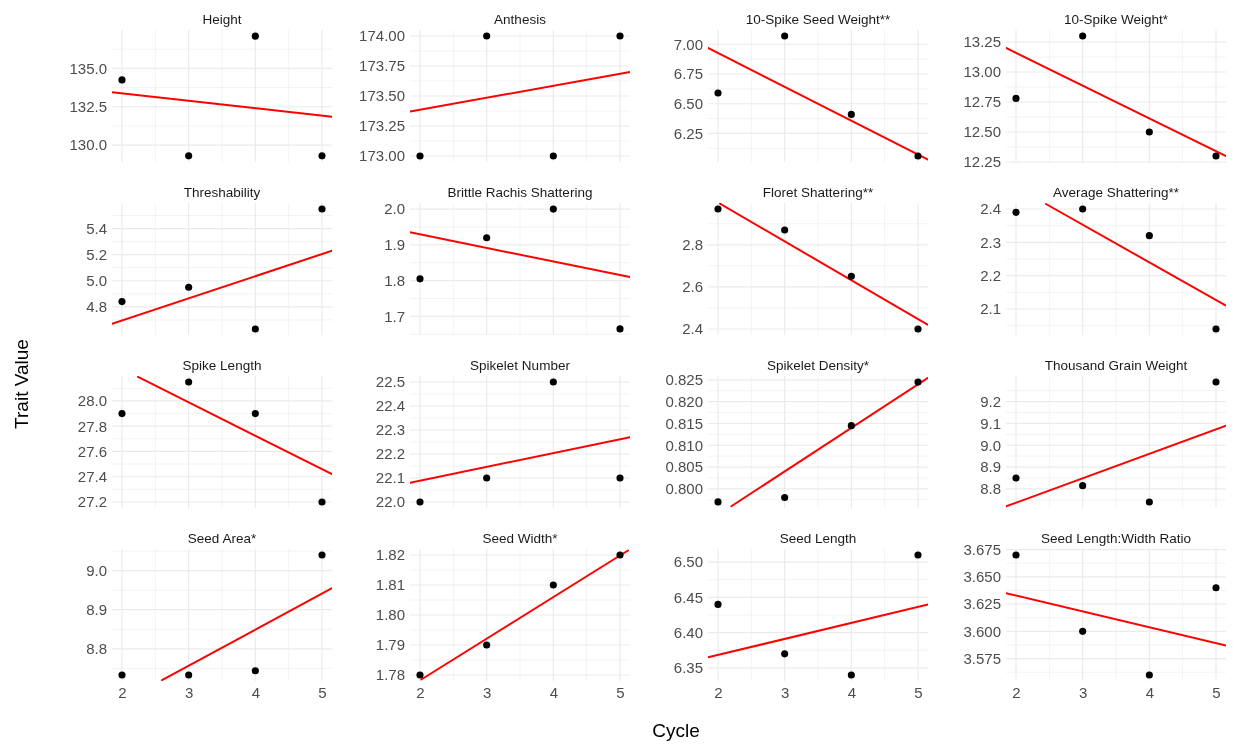 This screenshot has height=745, width=1235. What do you see at coordinates (394, 316) in the screenshot?
I see `y-tick-label: 1.7` at bounding box center [394, 316].